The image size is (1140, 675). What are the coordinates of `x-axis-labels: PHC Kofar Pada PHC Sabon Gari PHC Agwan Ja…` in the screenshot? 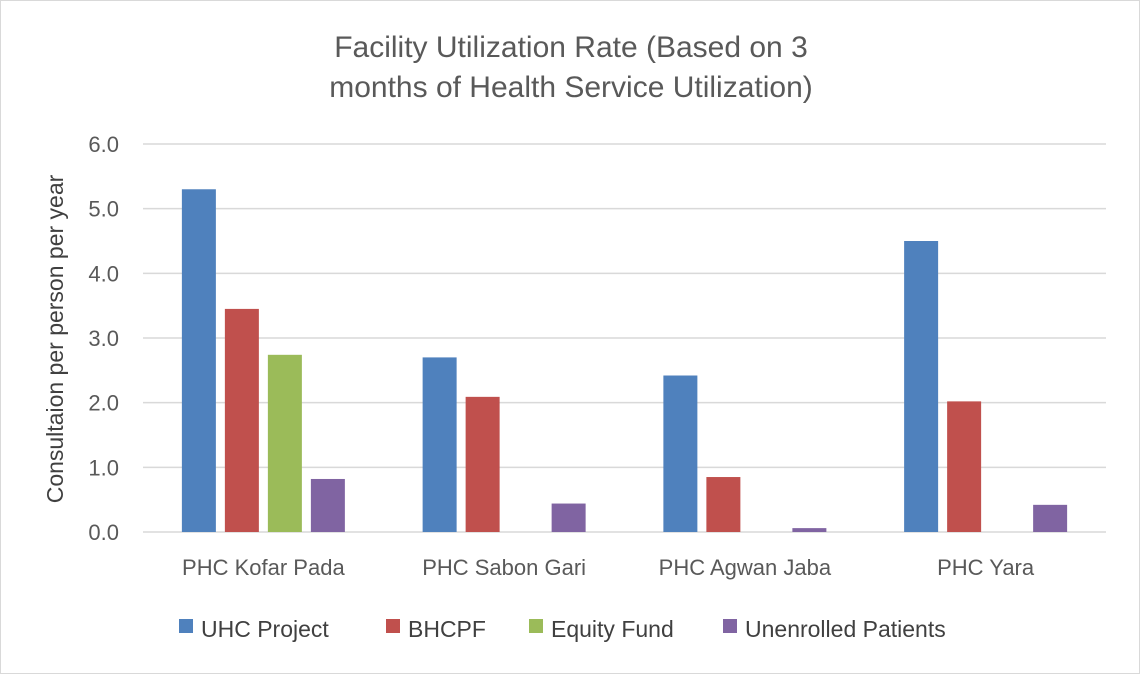 It's located at (608, 567).